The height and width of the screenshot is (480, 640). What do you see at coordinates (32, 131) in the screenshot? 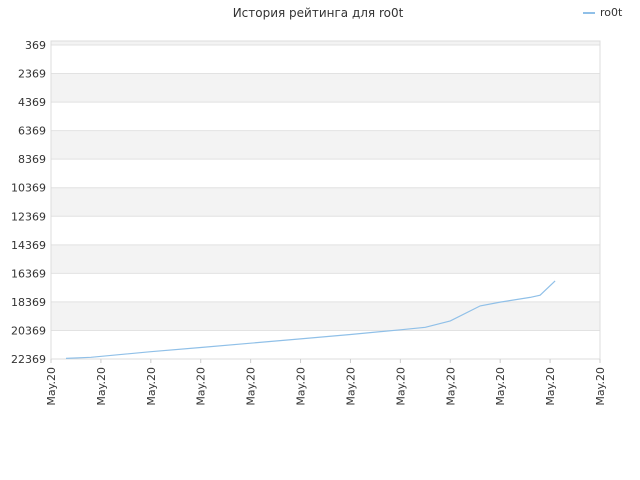
I see `y-tick-label: 6369` at bounding box center [32, 131].